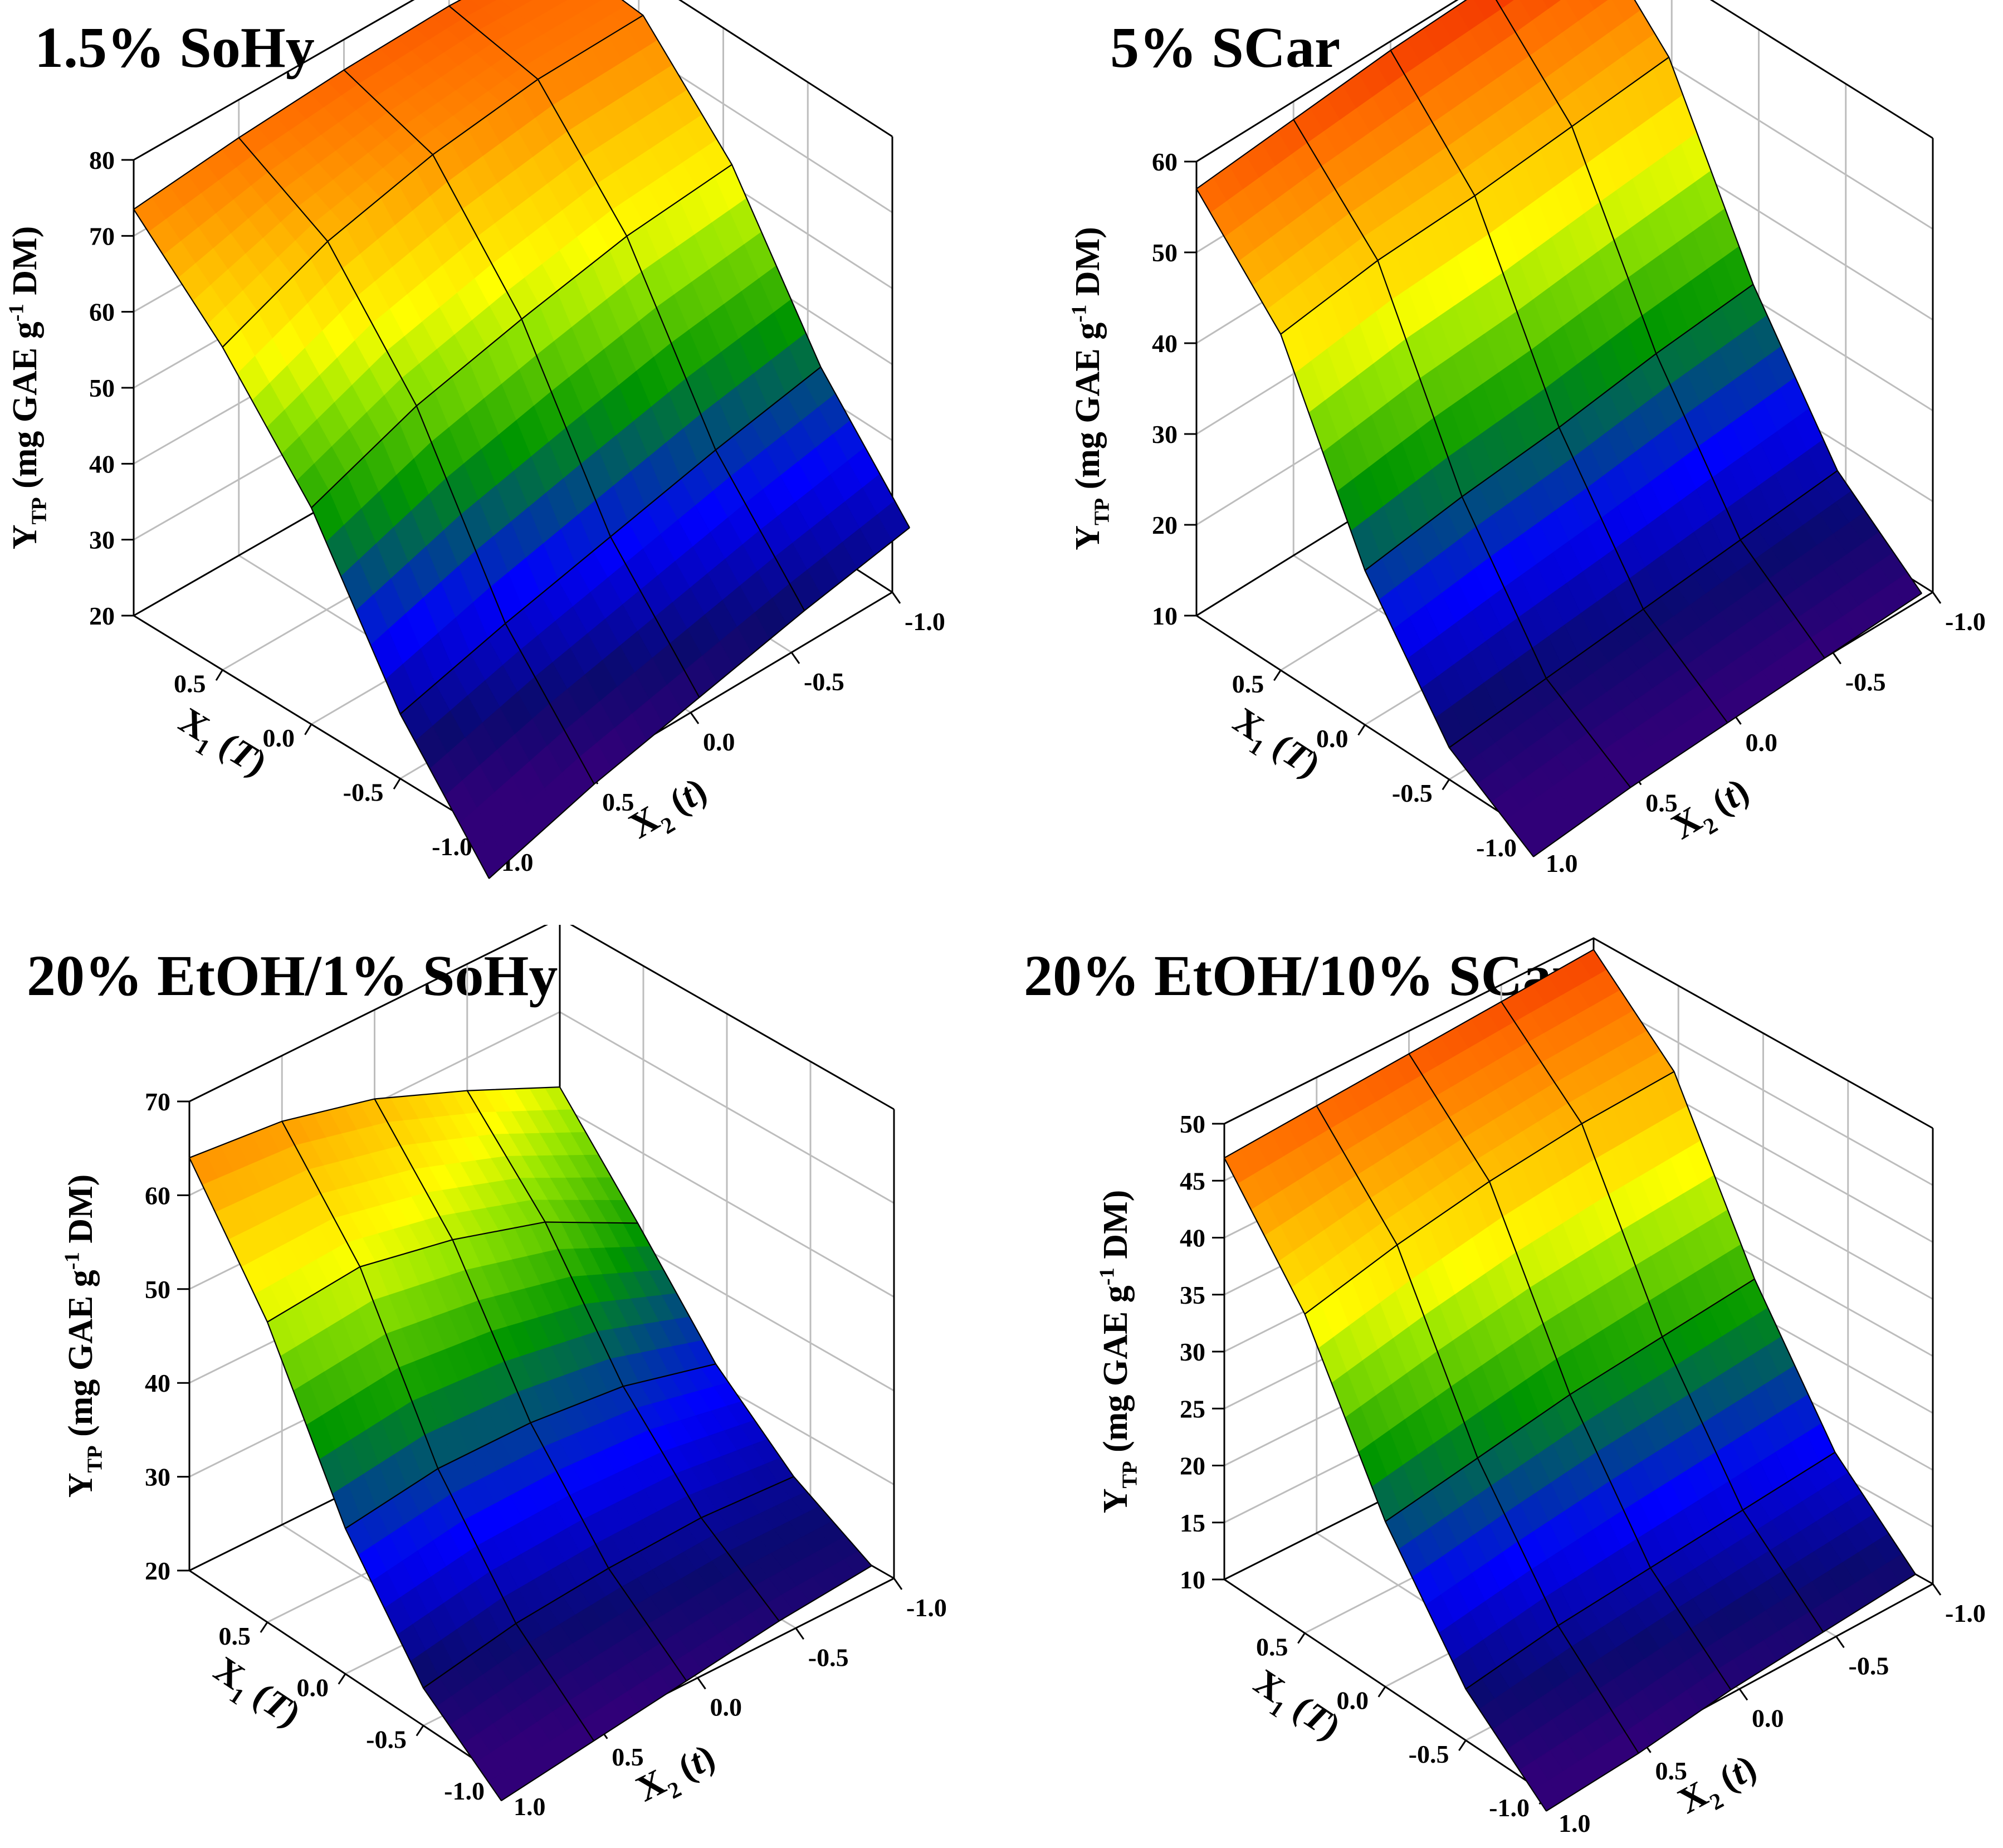  I want to click on z-tick-label: 80, so click(102, 160).